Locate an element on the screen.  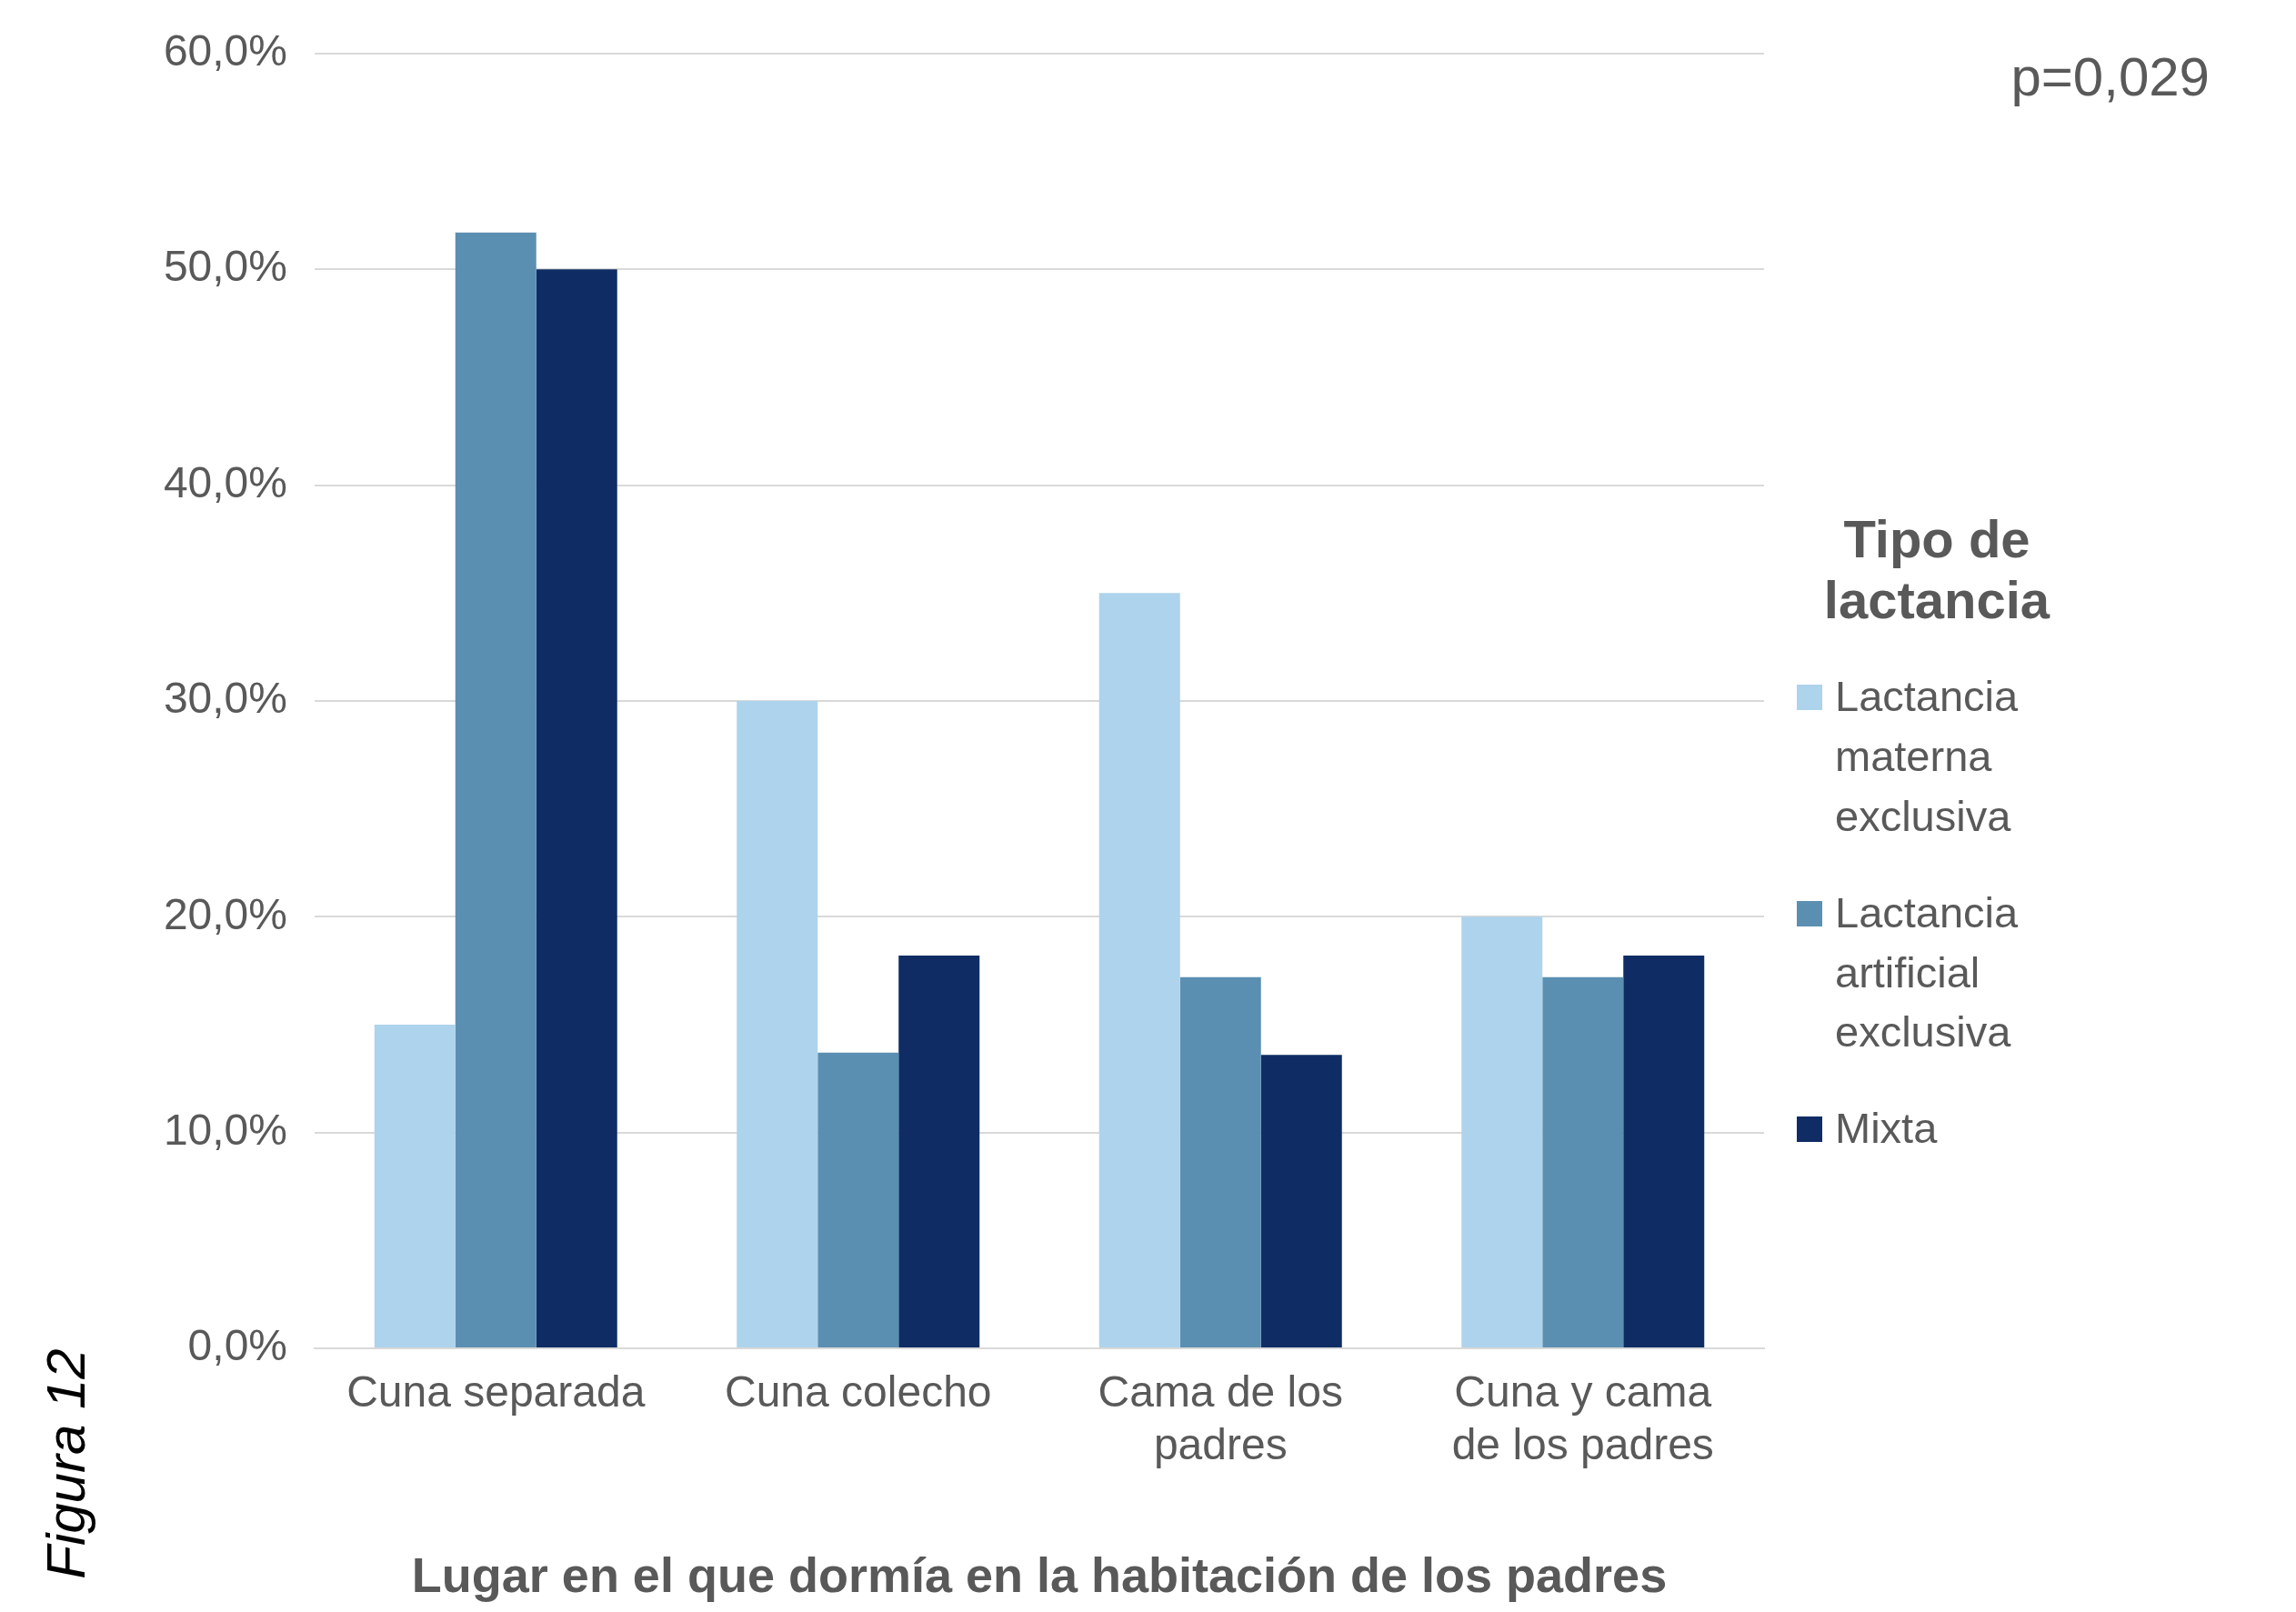
legend-label: Mixta is located at coordinates (1887, 1129).